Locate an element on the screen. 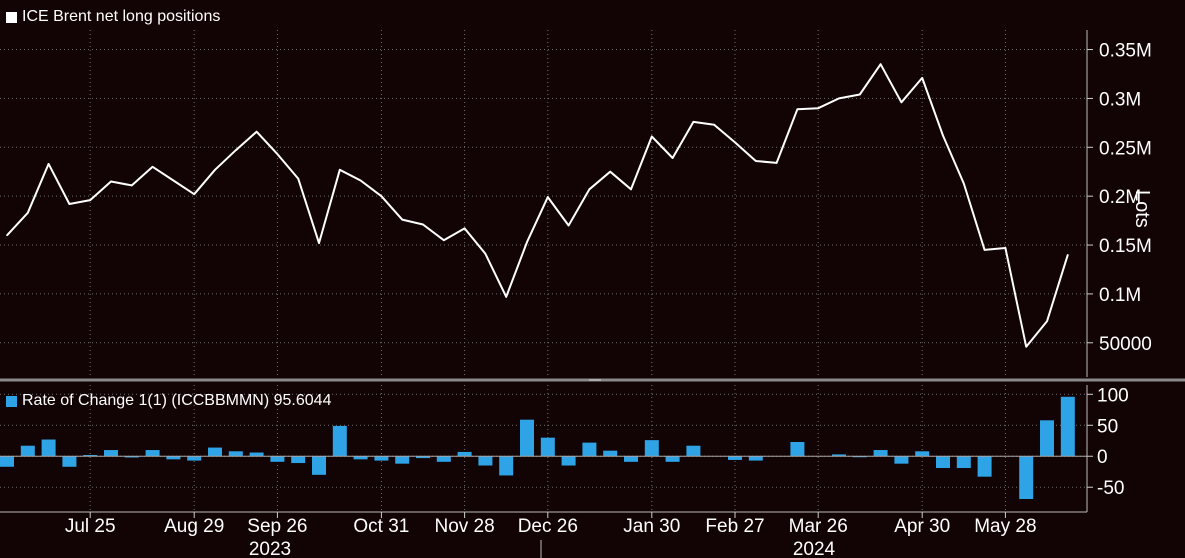 The width and height of the screenshot is (1185, 558). x-tick-label: Nov 28 is located at coordinates (464, 526).